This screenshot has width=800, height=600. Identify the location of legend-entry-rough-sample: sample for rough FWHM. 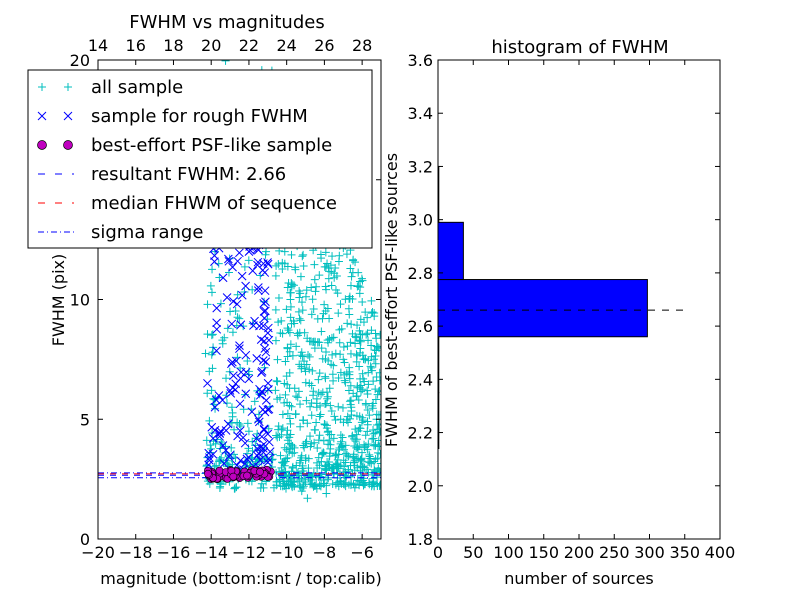
(199, 116).